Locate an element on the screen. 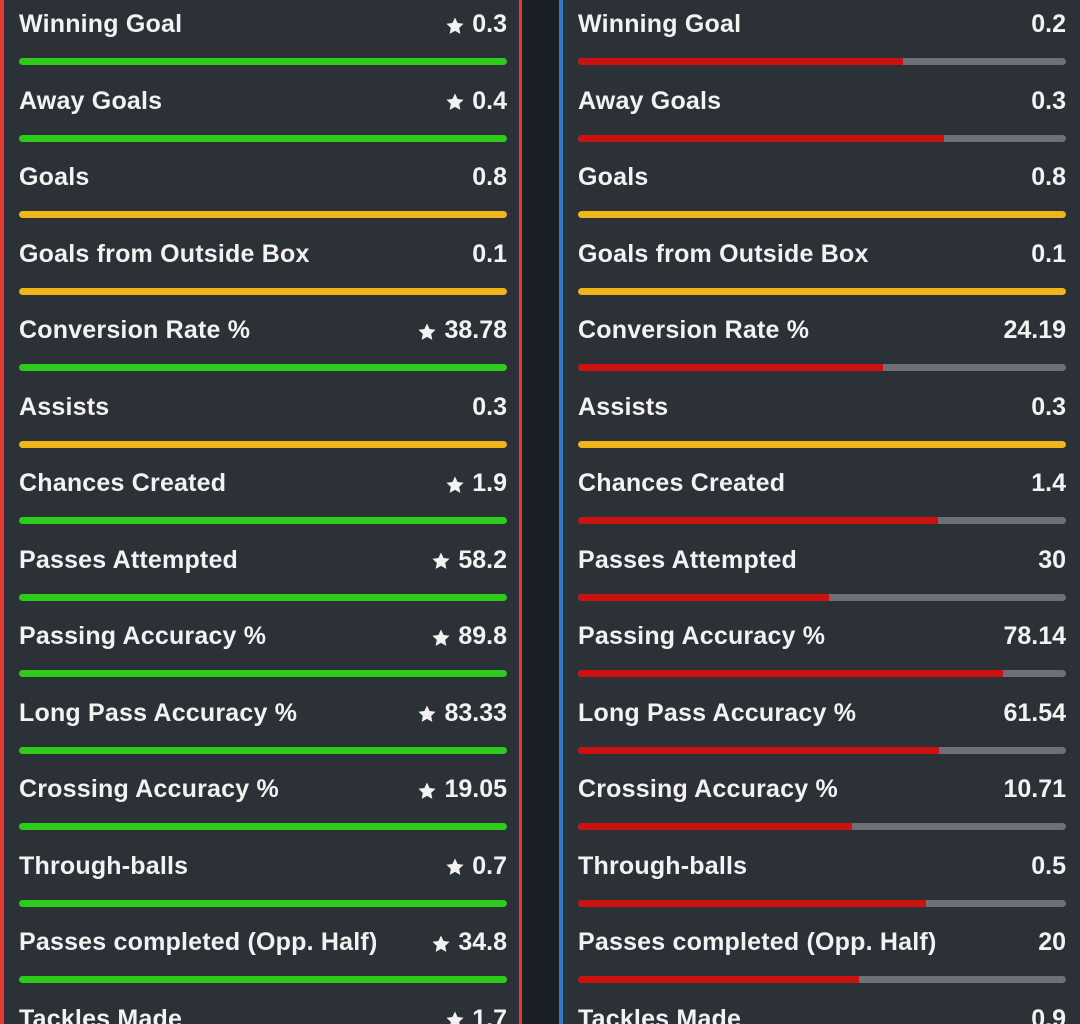 Image resolution: width=1080 pixels, height=1024 pixels. stat-value-group: 24.19 is located at coordinates (1034, 330).